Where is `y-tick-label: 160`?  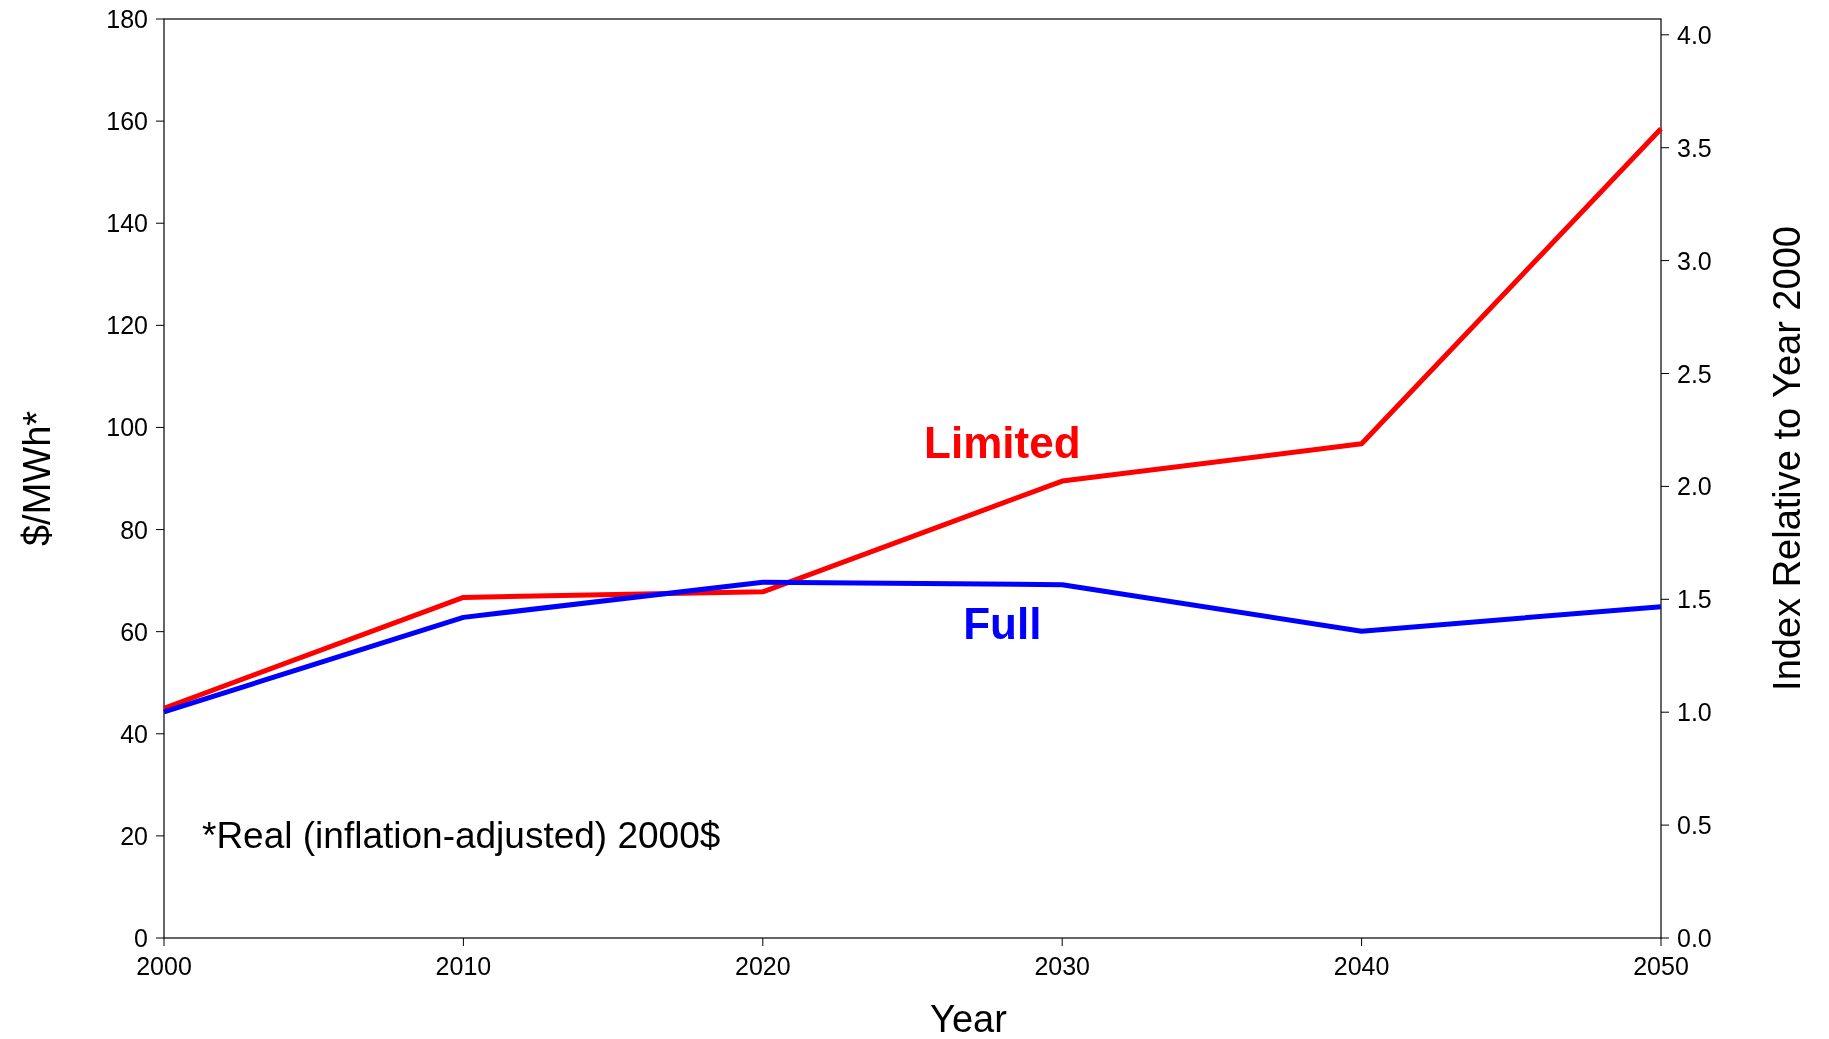 y-tick-label: 160 is located at coordinates (127, 121).